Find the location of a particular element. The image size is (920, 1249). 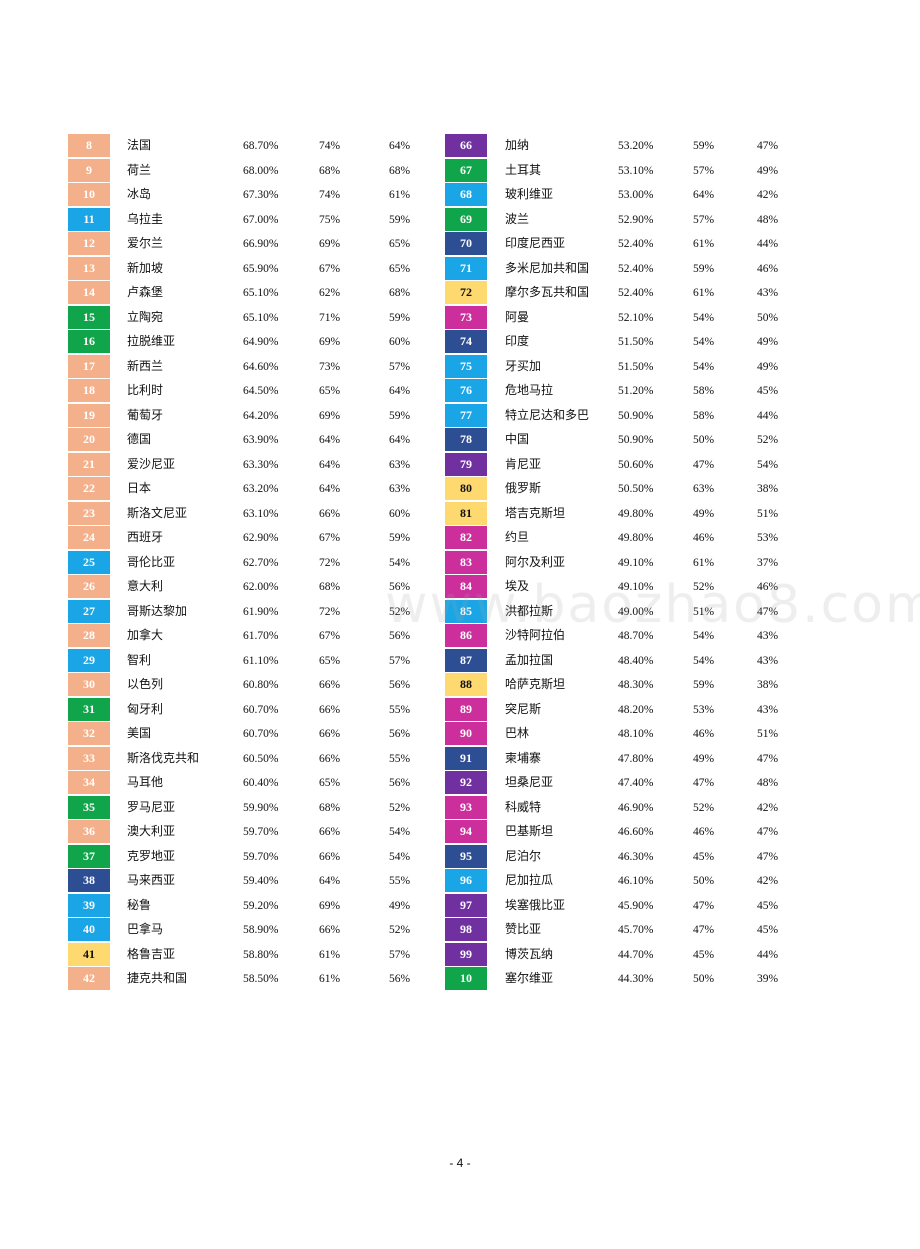

country-name: 匈牙利 is located at coordinates (145, 708).